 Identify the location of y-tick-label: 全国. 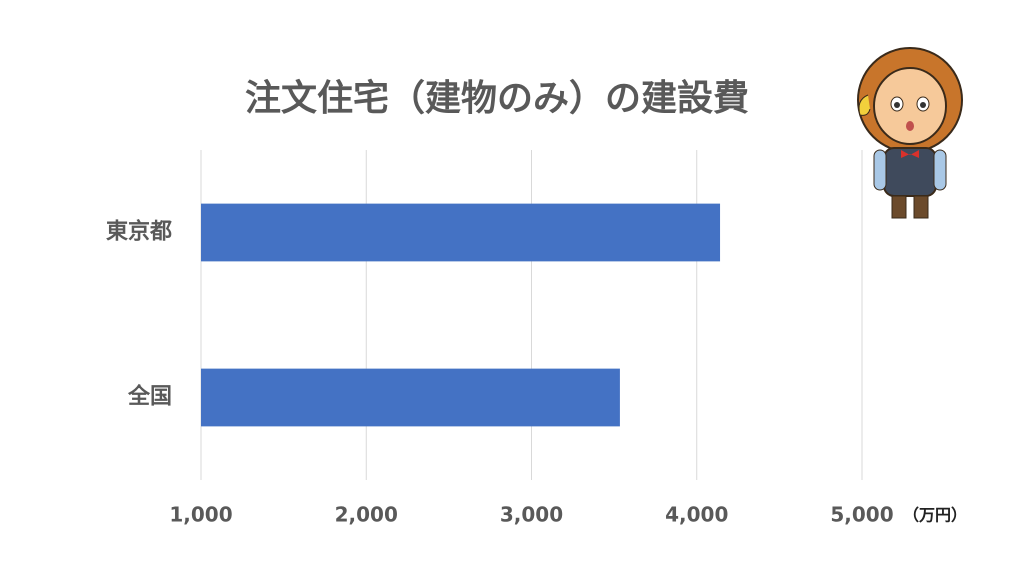
(149, 397).